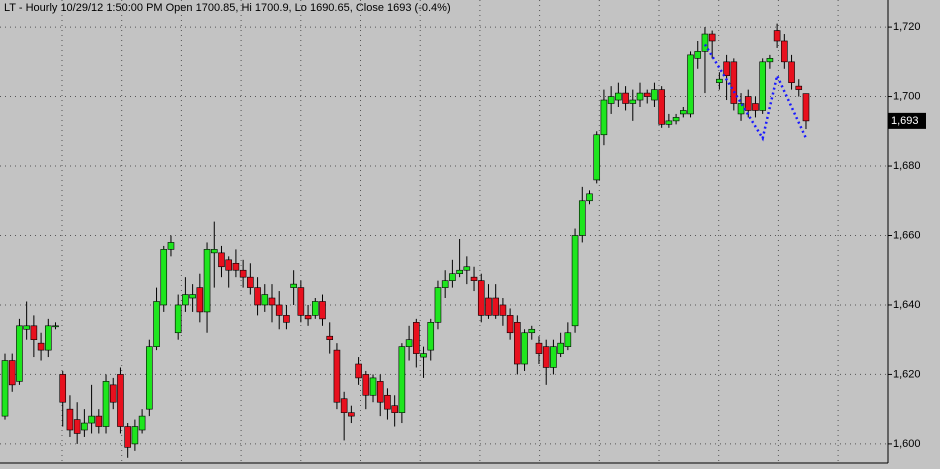 The image size is (940, 469). Describe the element at coordinates (907, 235) in the screenshot. I see `y-tick-label: 1,660` at that location.